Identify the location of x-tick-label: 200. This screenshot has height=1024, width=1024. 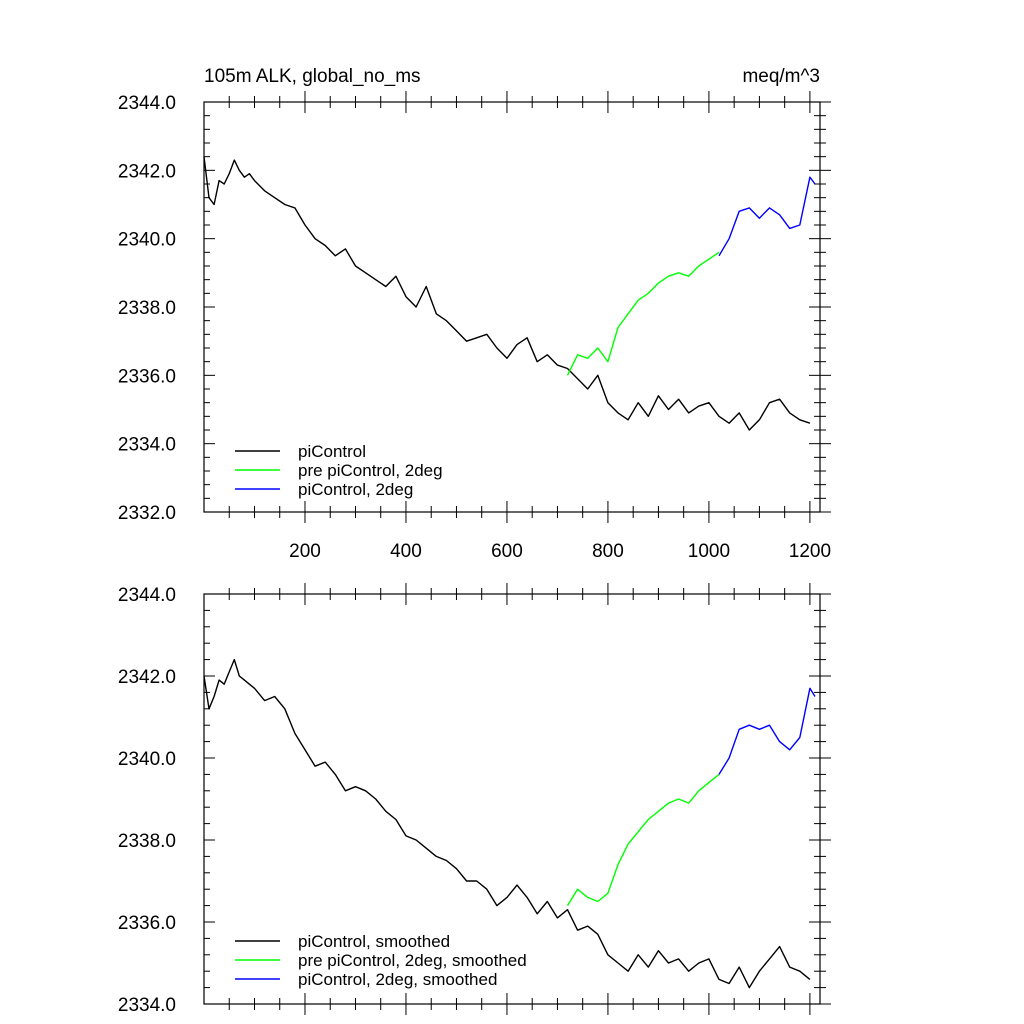
(305, 551).